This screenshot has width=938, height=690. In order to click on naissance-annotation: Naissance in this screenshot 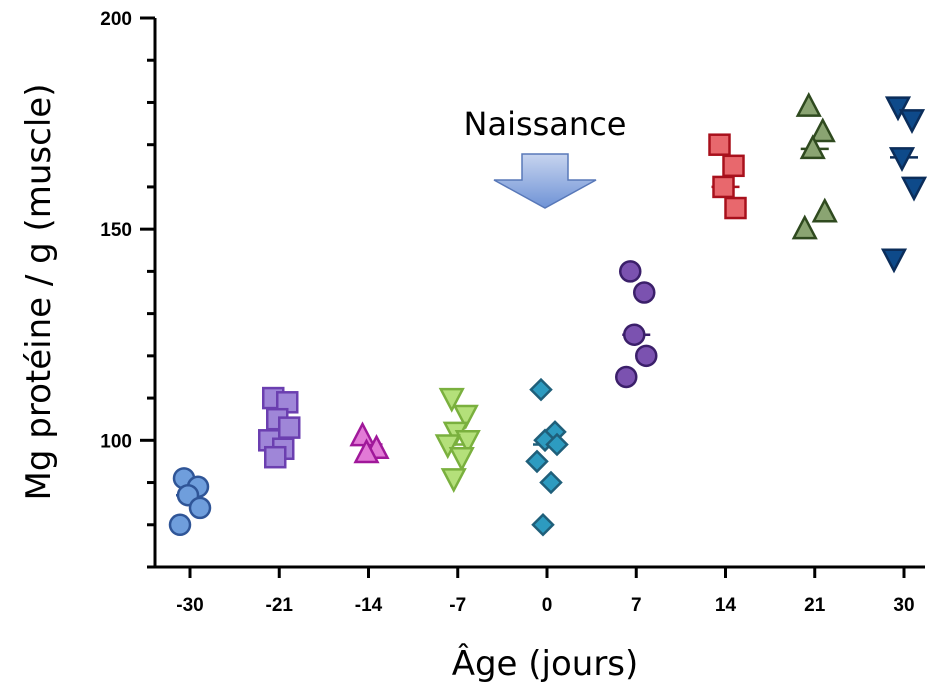, I will do `click(545, 157)`.